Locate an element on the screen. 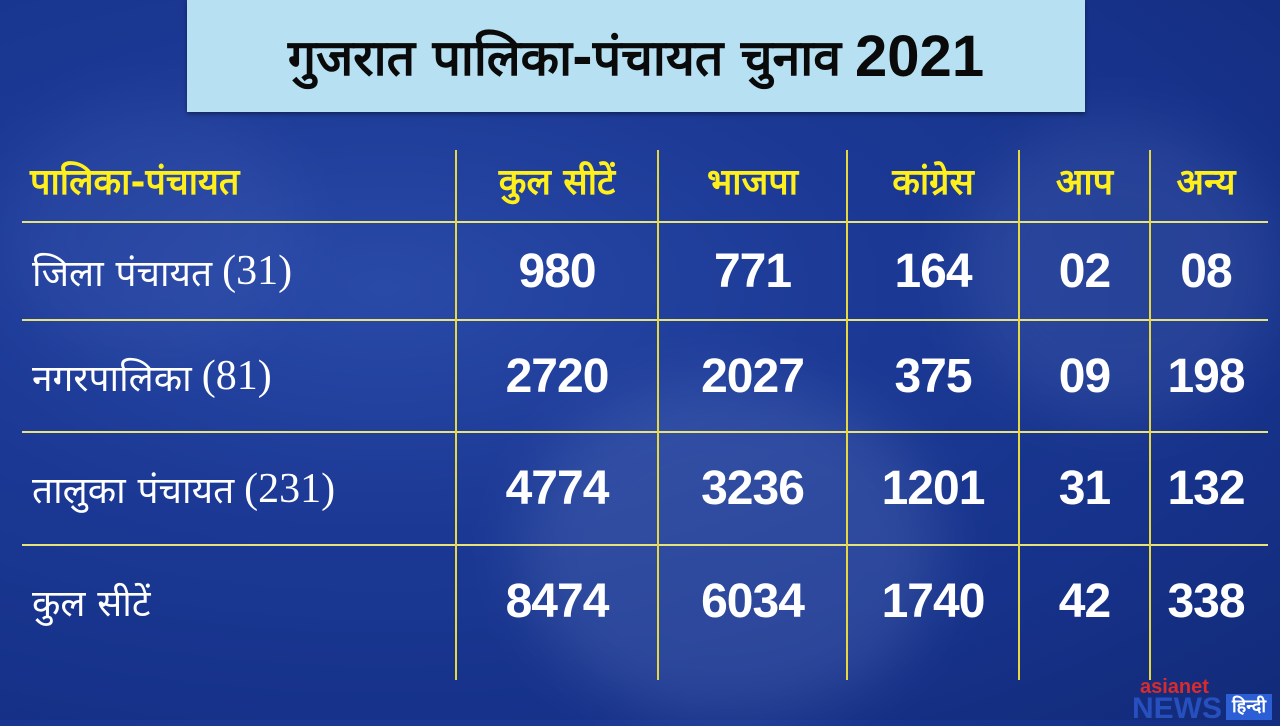 This screenshot has width=1280, height=726. title-text: गुजरात पालिका-पंचायत चुनाव is located at coordinates (564, 58).